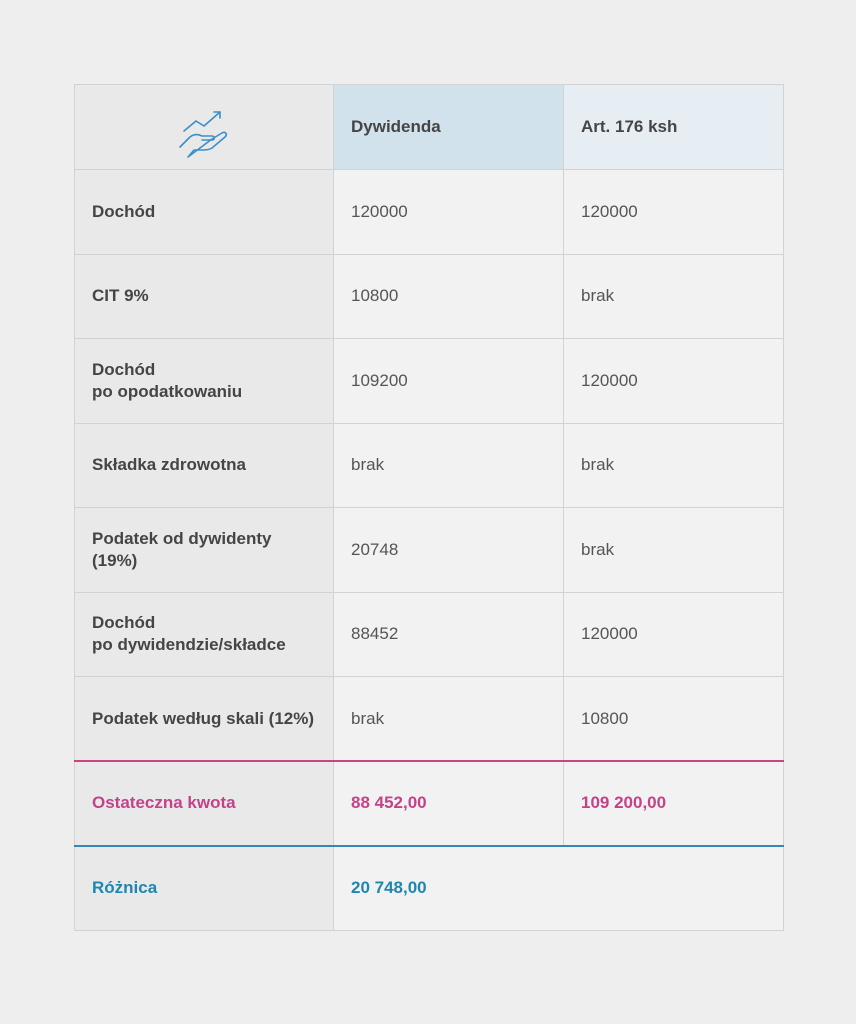  I want to click on hand-chart-icon, so click(203, 134).